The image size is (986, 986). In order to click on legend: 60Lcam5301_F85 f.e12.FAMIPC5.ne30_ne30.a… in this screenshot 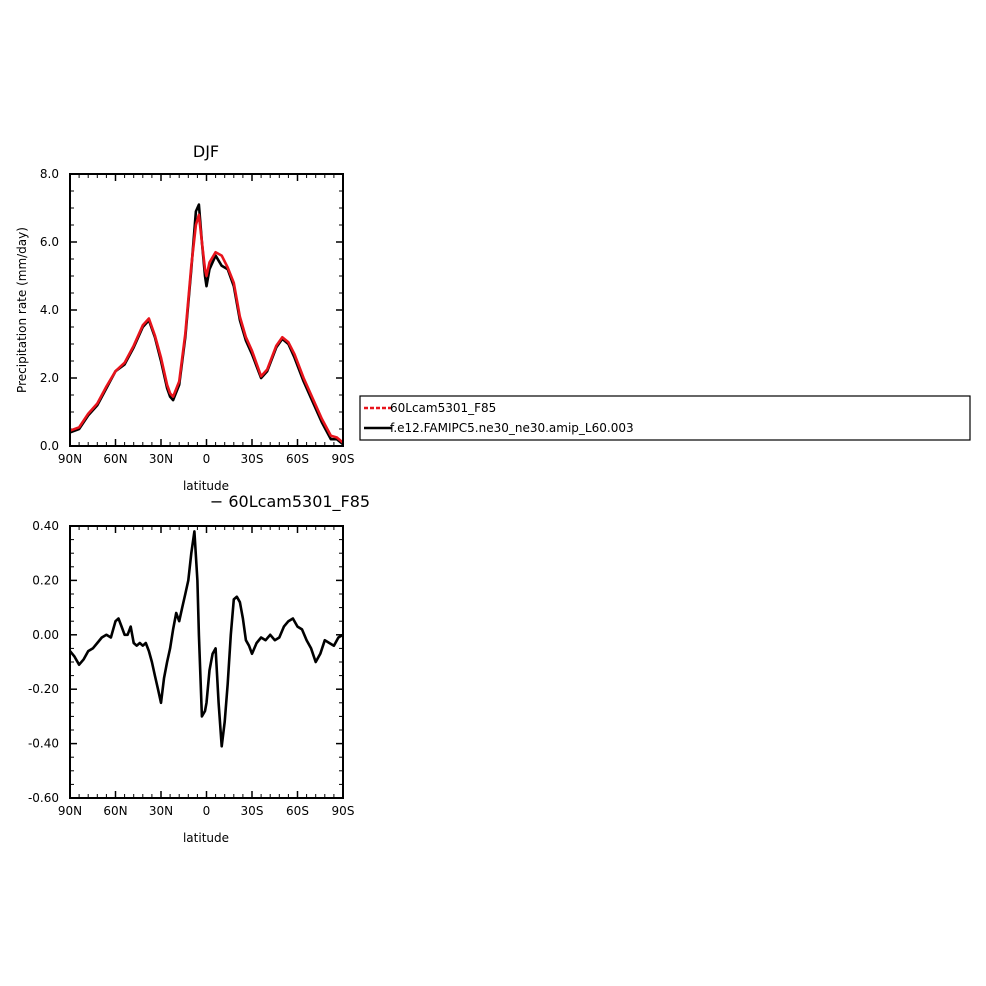, I will do `click(665, 418)`.